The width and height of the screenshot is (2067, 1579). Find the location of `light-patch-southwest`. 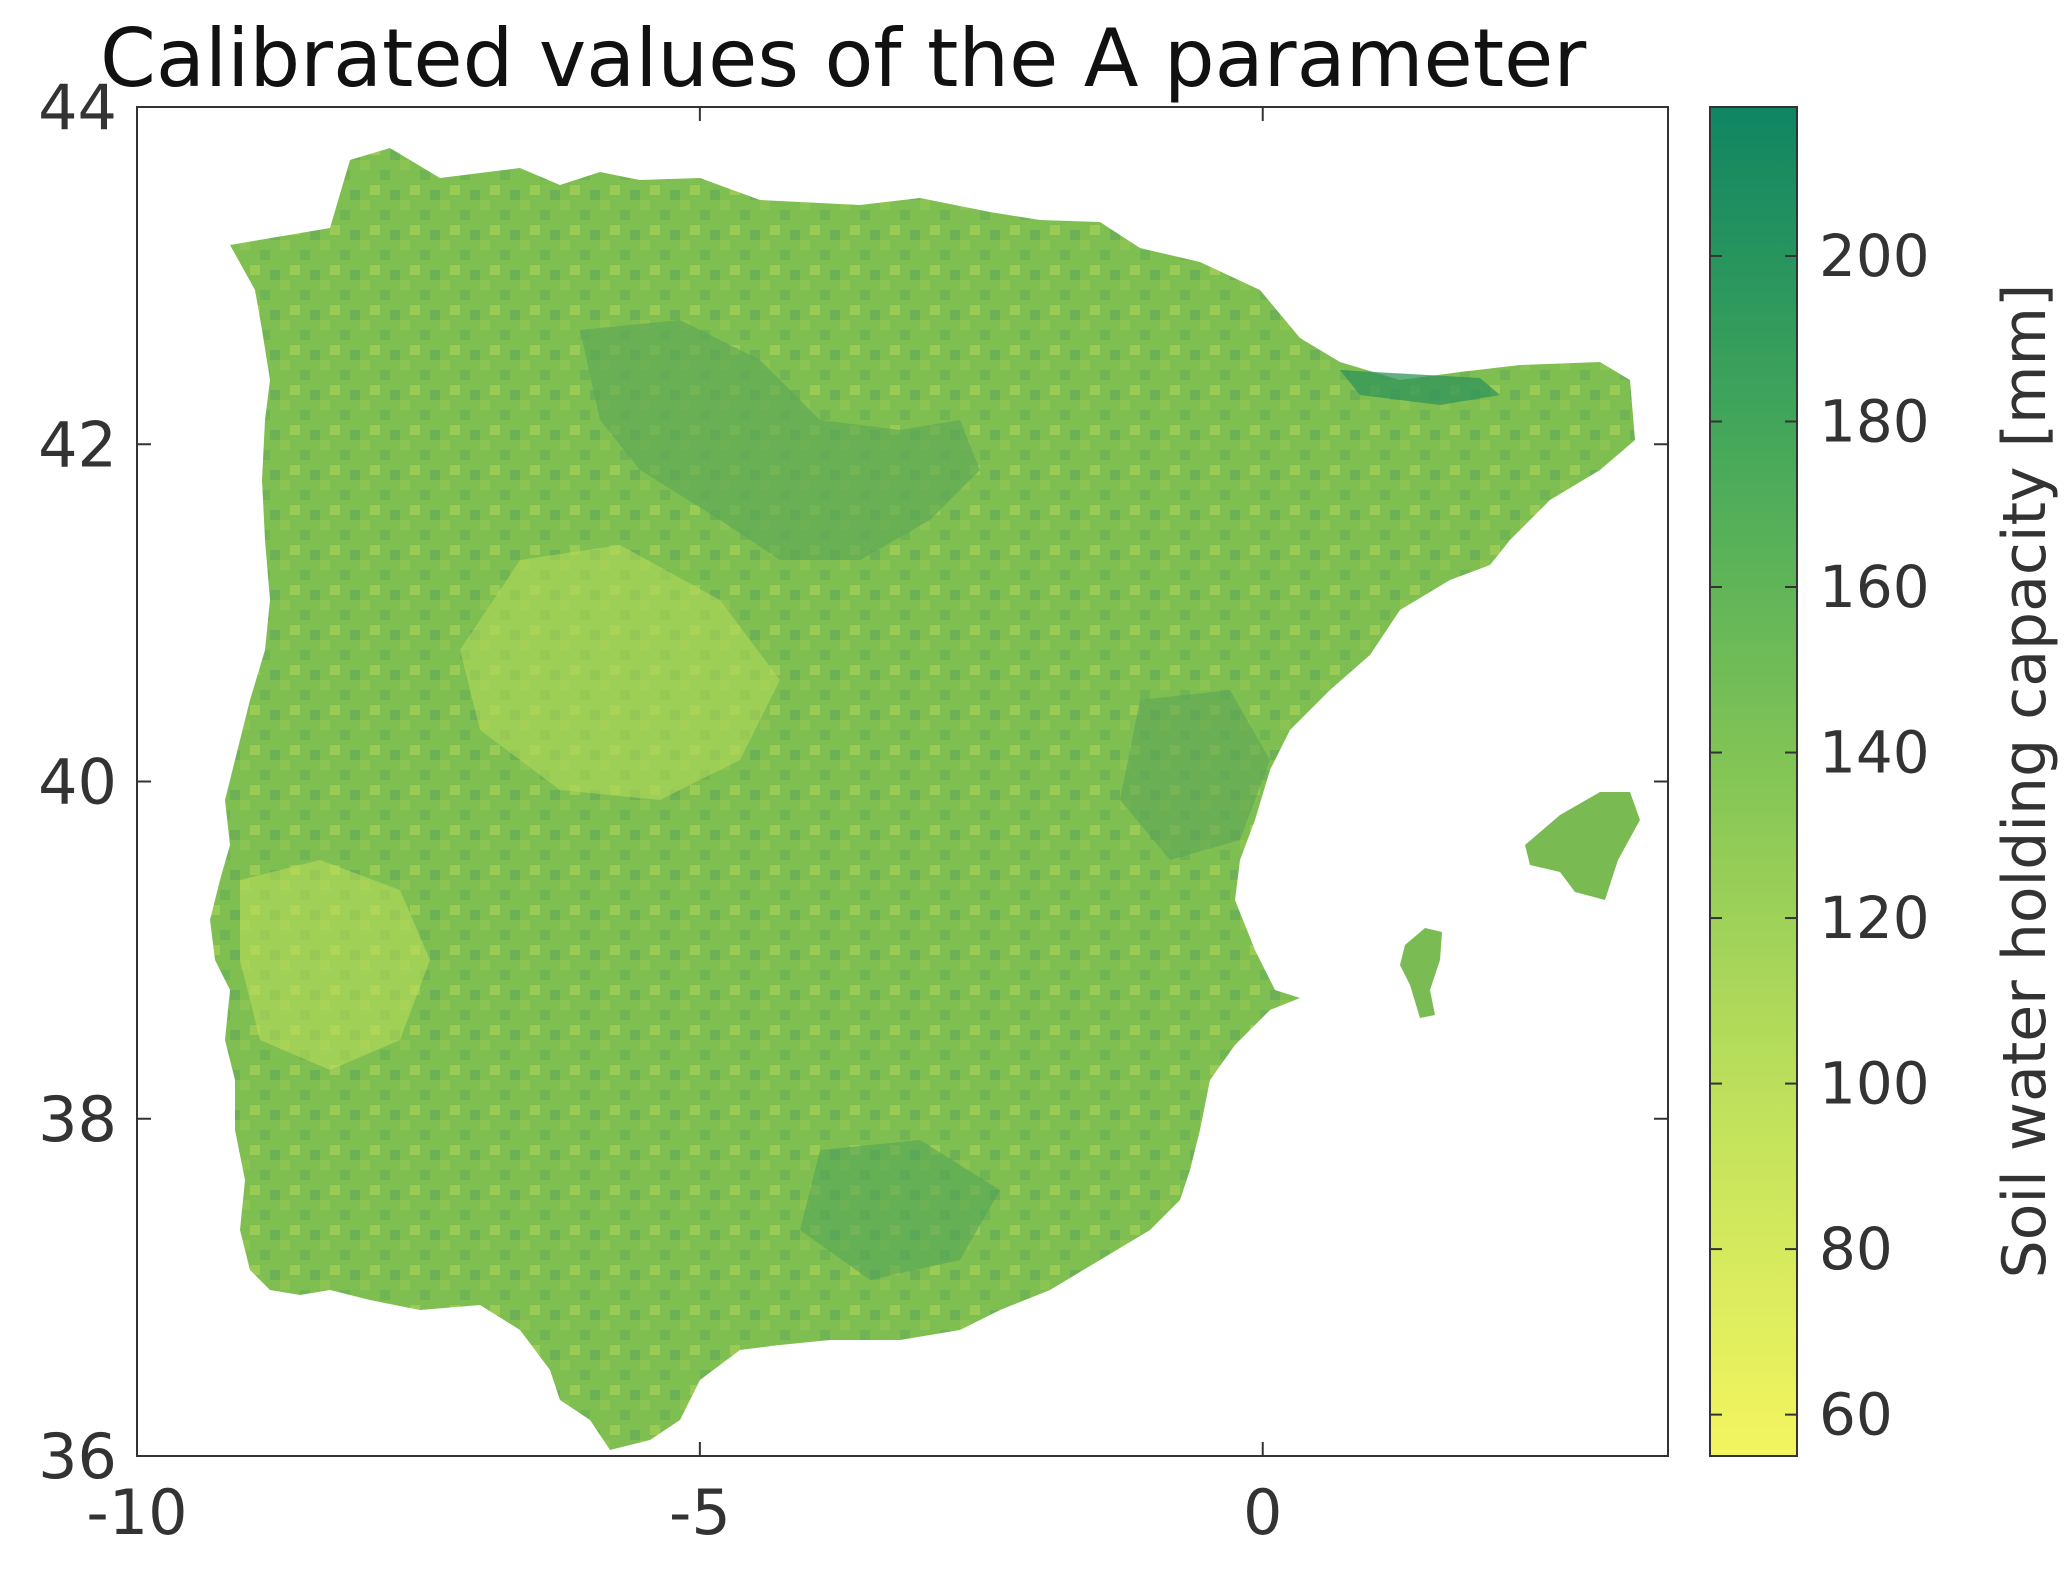

light-patch-southwest is located at coordinates (335, 965).